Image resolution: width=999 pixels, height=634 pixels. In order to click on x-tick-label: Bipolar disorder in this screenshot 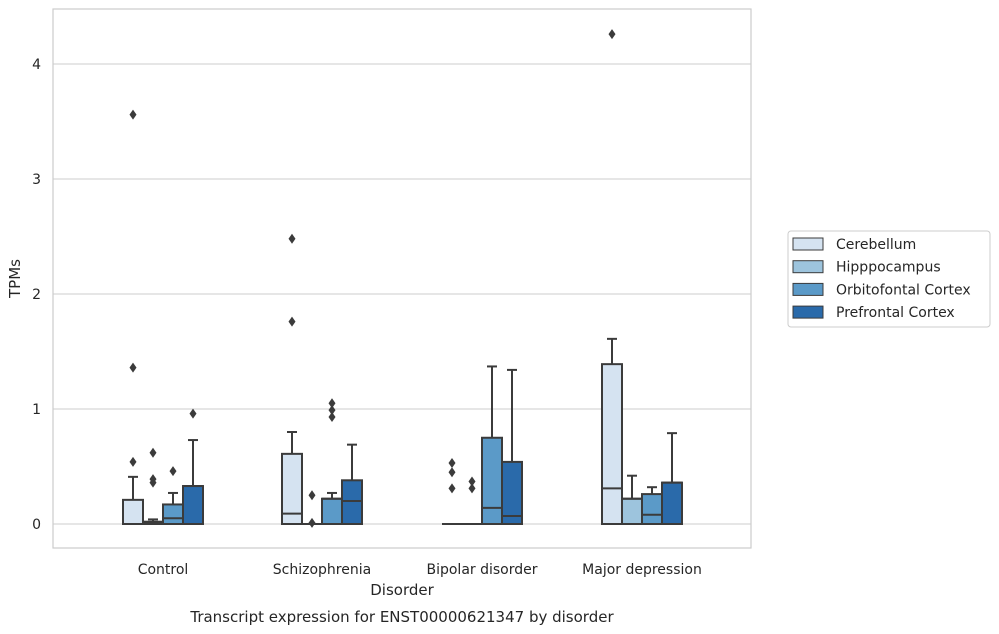, I will do `click(481, 570)`.